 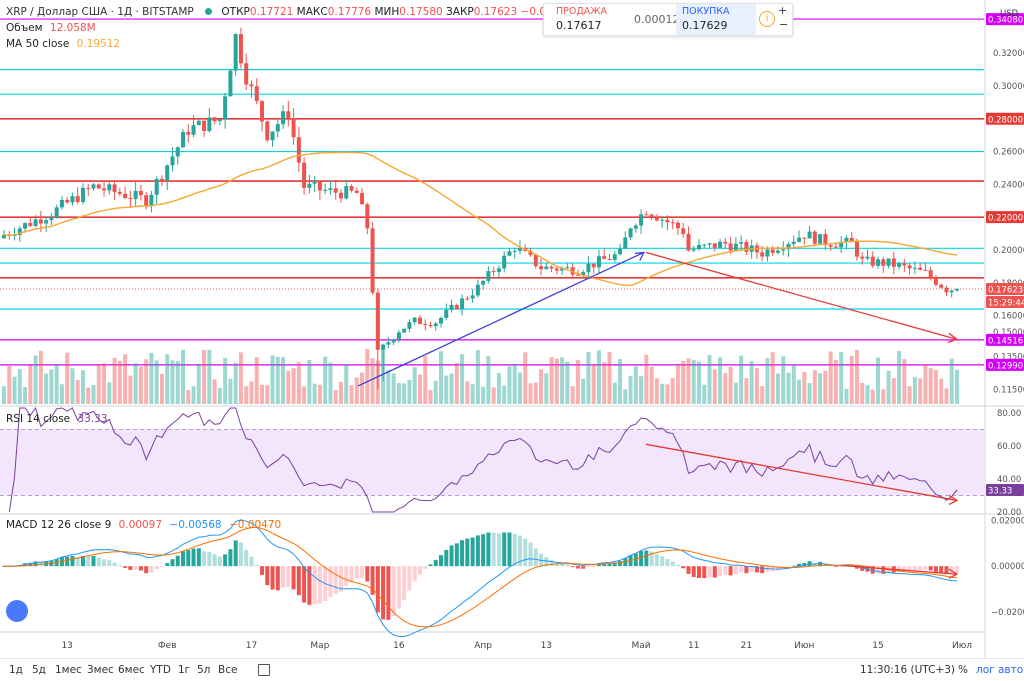 What do you see at coordinates (907, 670) in the screenshot?
I see `clock: 11:30:16 (UTC+3)` at bounding box center [907, 670].